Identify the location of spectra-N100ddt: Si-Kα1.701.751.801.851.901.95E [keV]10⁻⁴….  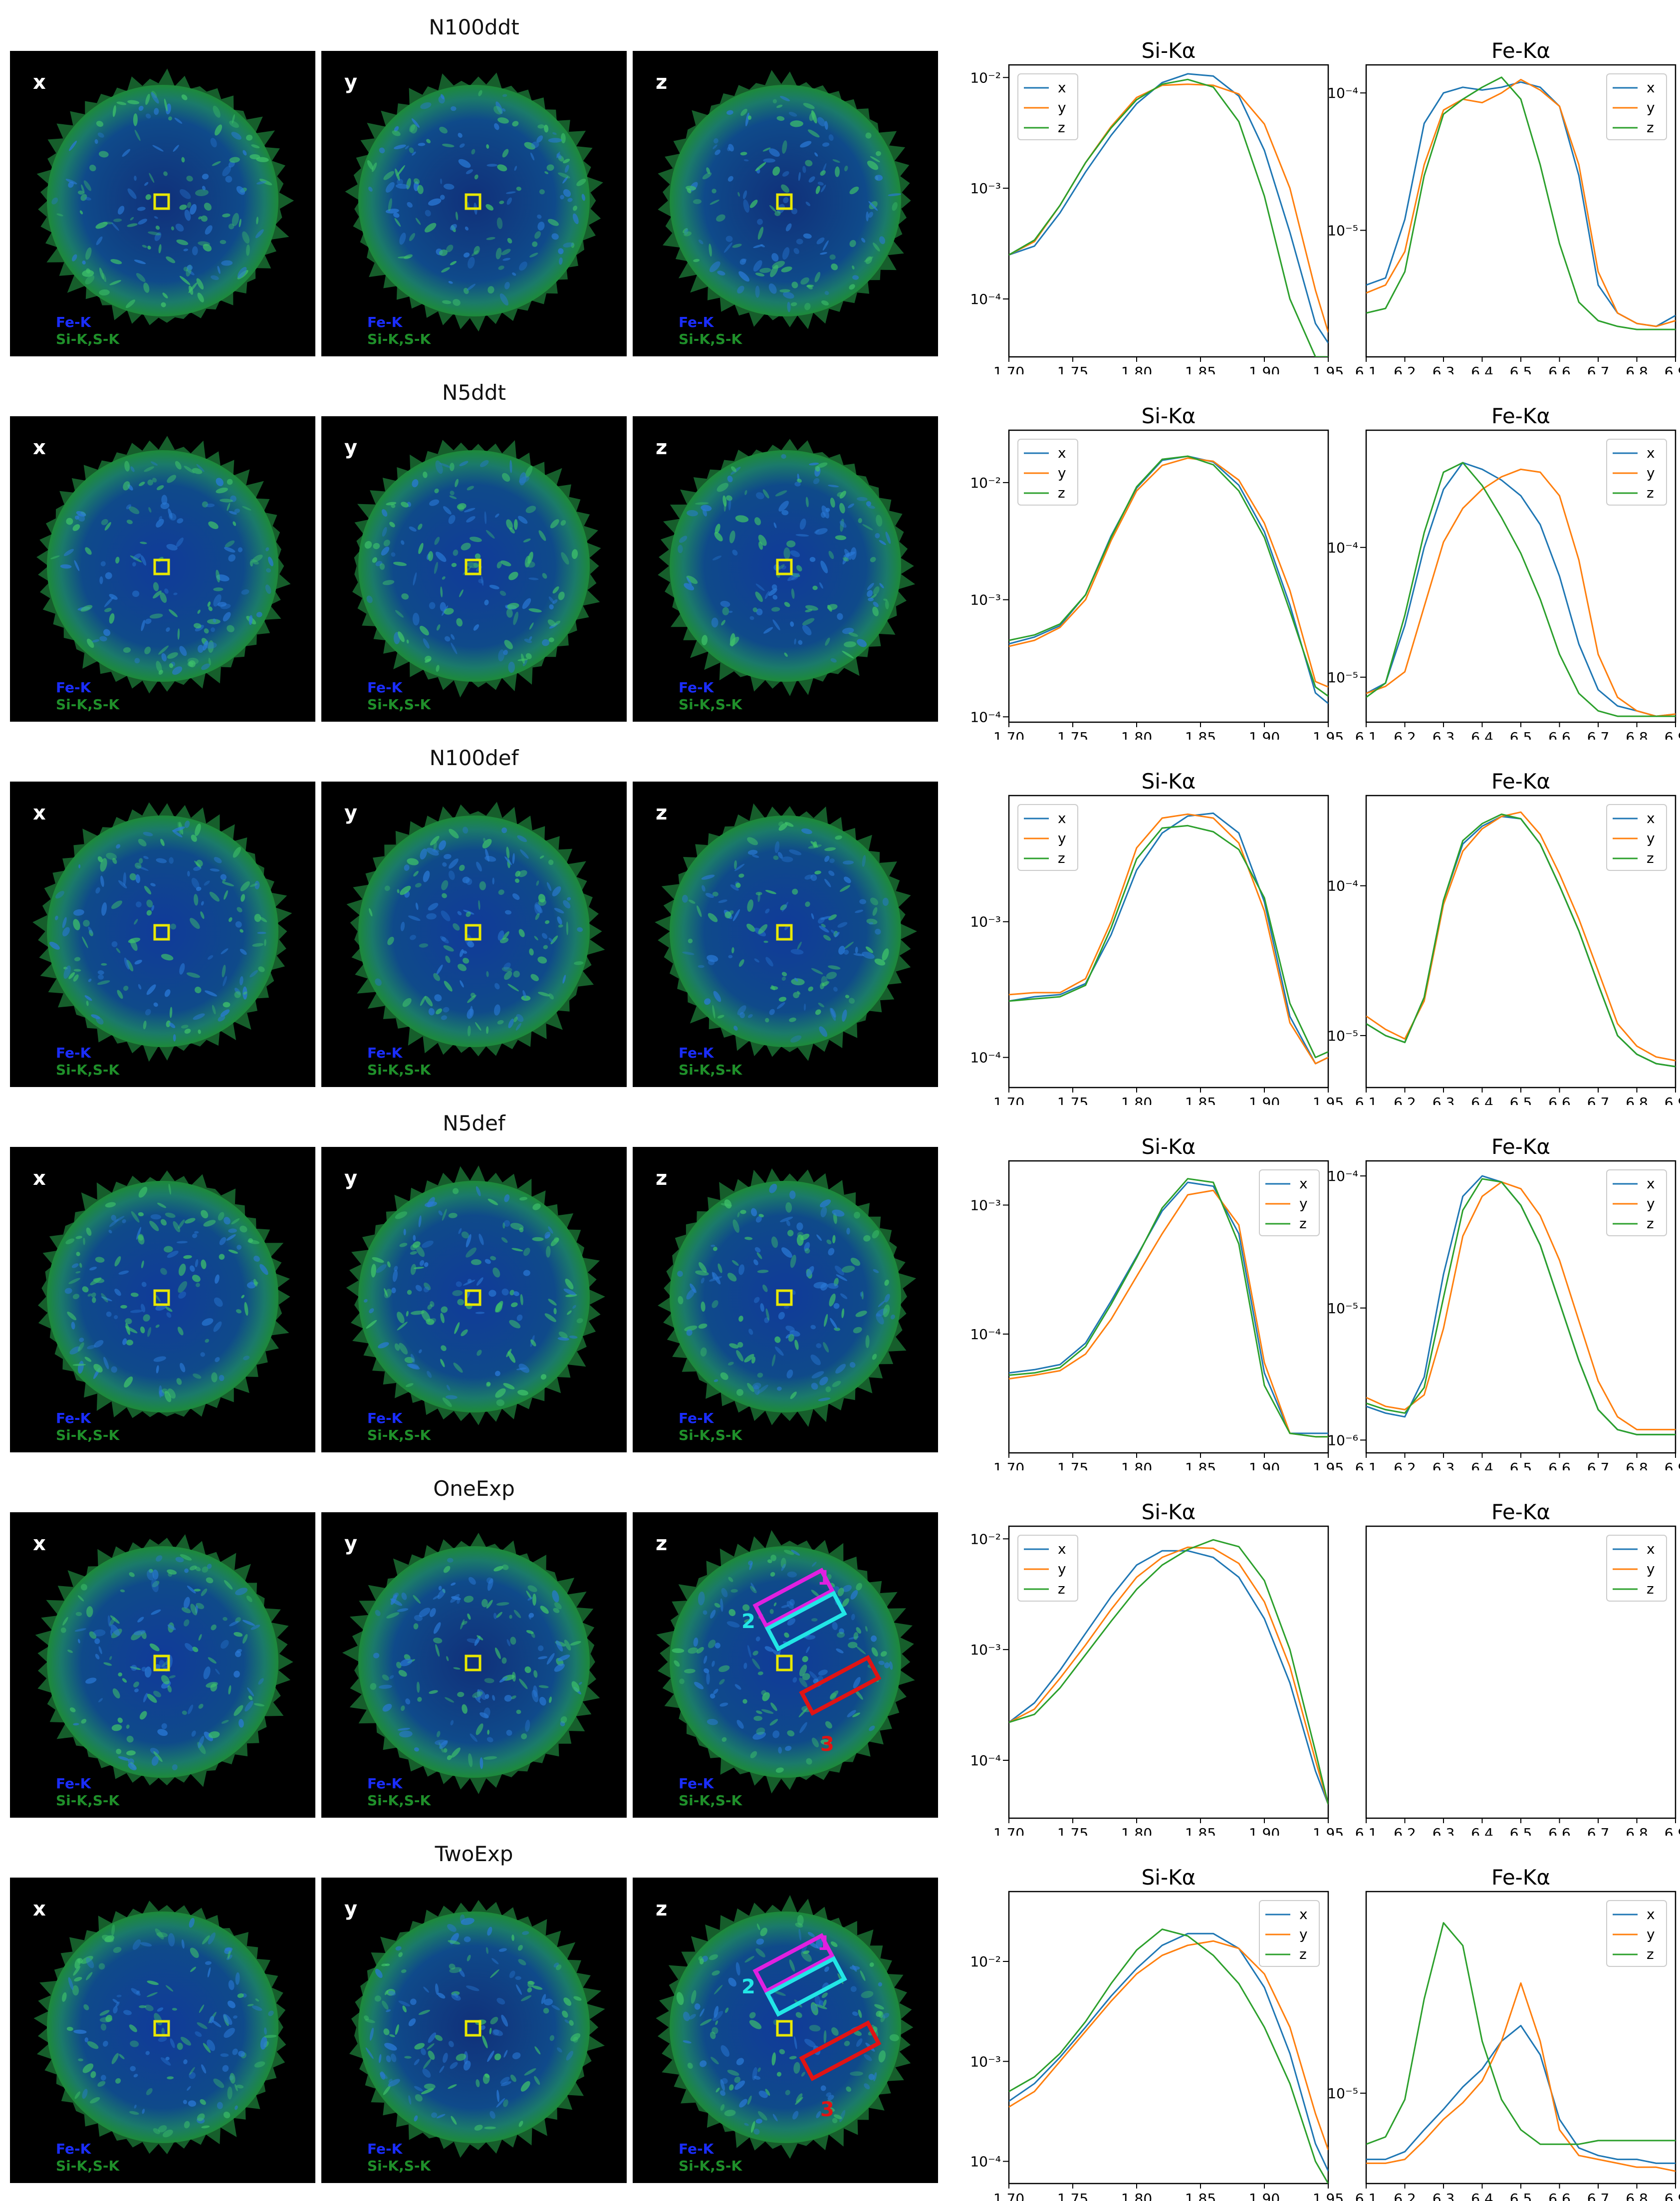
(1325, 206).